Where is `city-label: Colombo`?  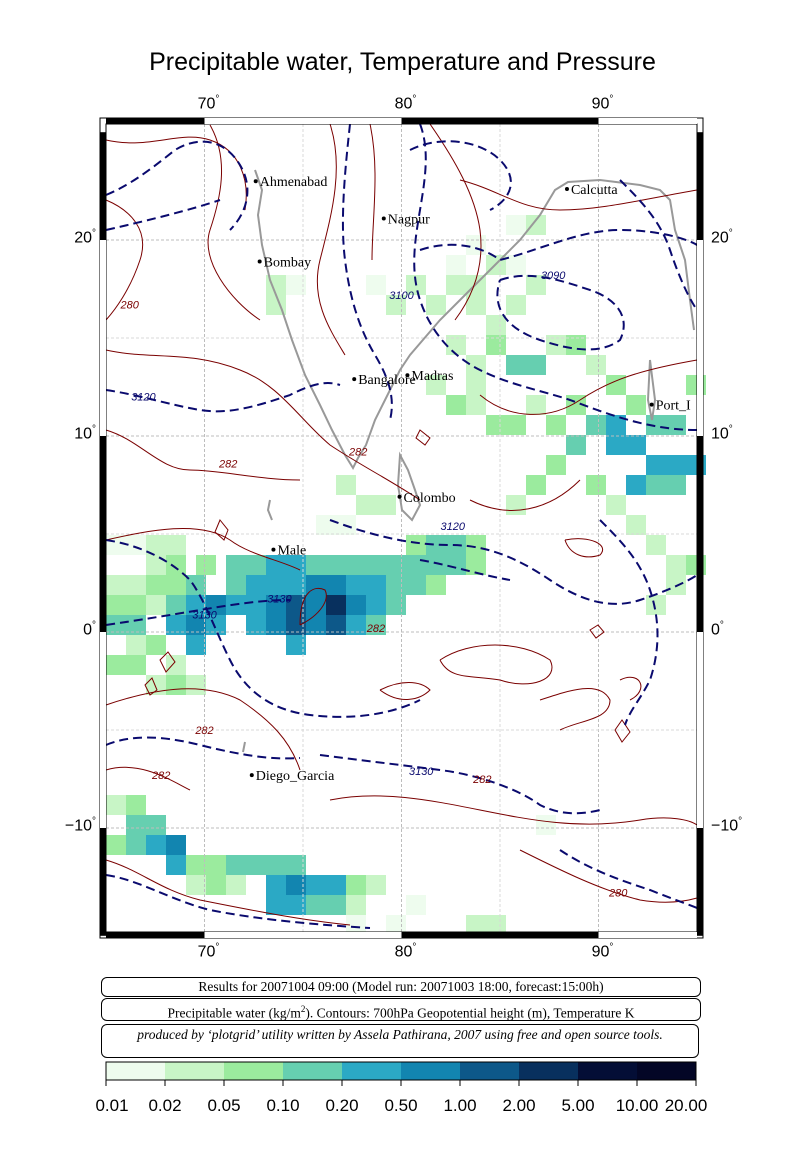 city-label: Colombo is located at coordinates (430, 498).